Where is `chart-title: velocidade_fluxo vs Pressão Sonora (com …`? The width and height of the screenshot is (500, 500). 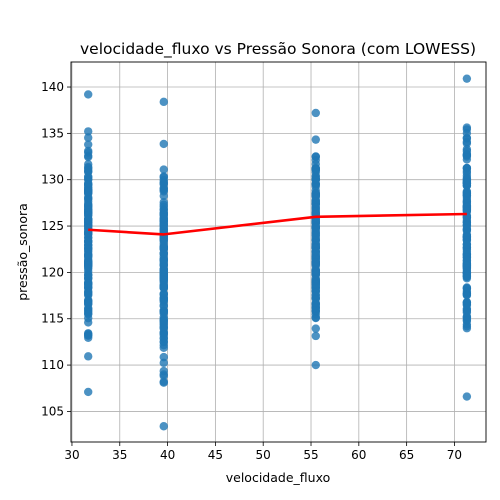
chart-title: velocidade_fluxo vs Pressão Sonora (com … is located at coordinates (278, 49).